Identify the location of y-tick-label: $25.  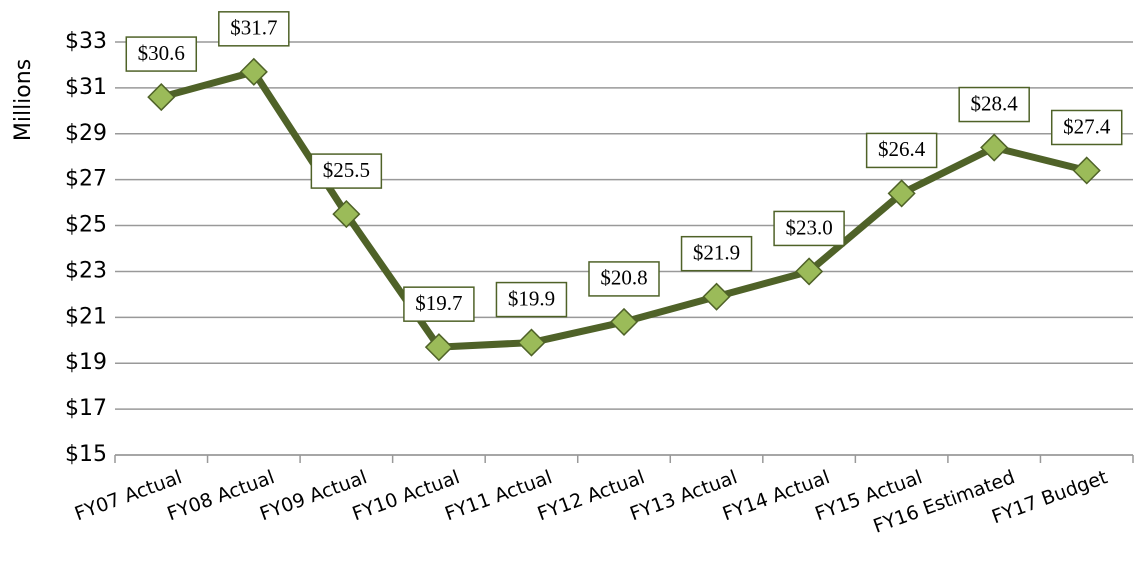
(86, 225).